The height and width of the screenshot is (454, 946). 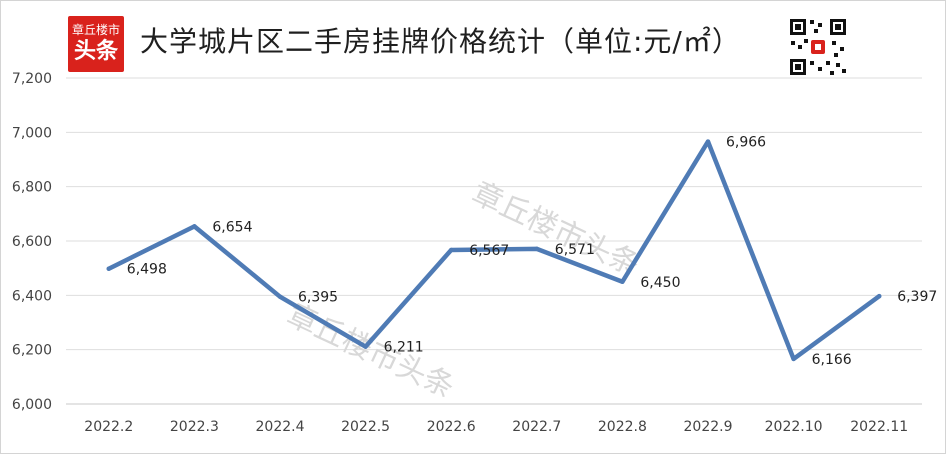 What do you see at coordinates (147, 270) in the screenshot?
I see `data-label: 6,498` at bounding box center [147, 270].